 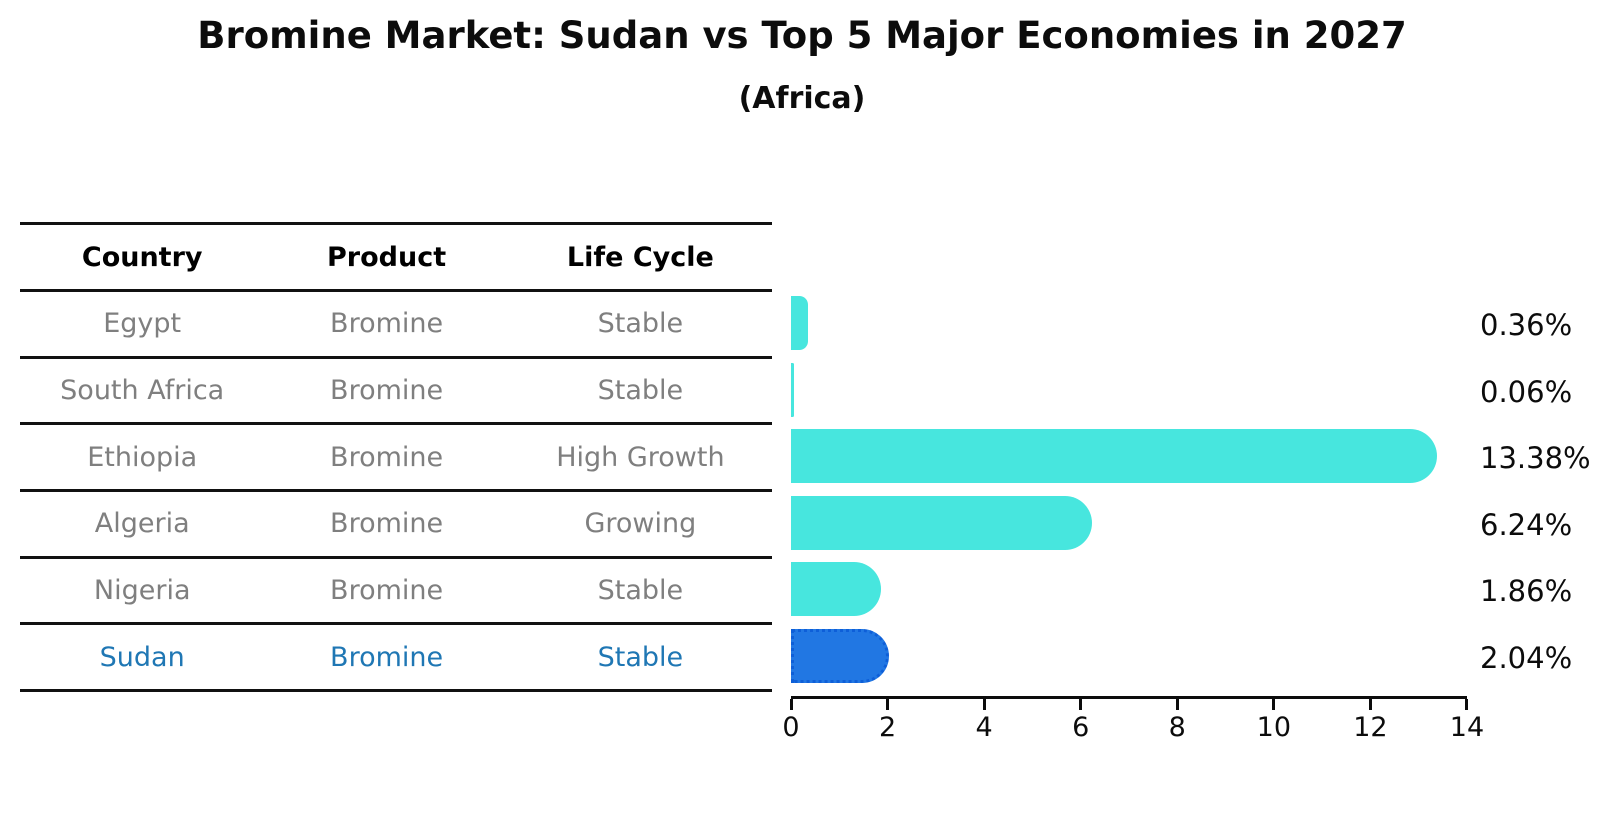 I want to click on x-axis-tick-label: 8, so click(x=1177, y=727).